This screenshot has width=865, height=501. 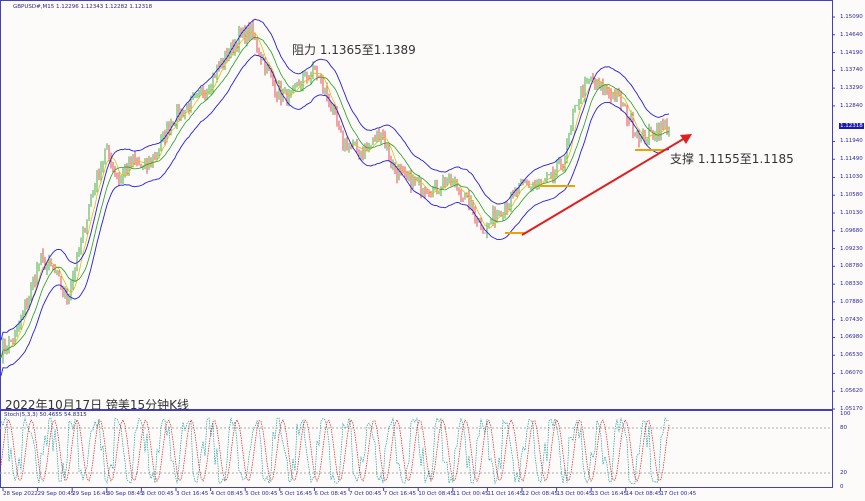 What do you see at coordinates (354, 50) in the screenshot?
I see `resistance-annotation: 阻力 1.1365至1.1389` at bounding box center [354, 50].